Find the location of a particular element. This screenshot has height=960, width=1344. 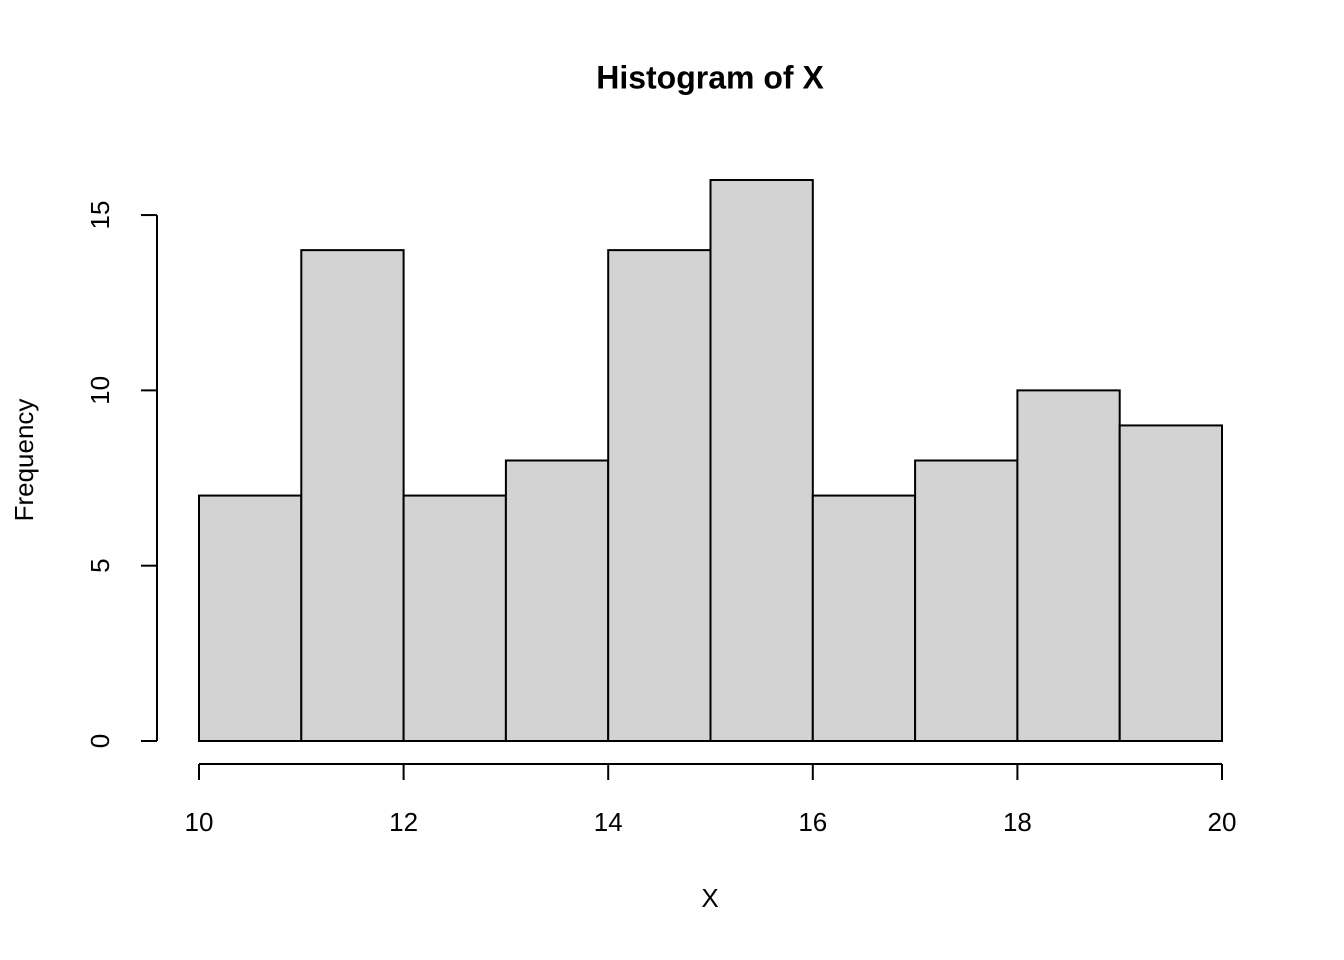

x-tick-label: 20 is located at coordinates (1222, 822).